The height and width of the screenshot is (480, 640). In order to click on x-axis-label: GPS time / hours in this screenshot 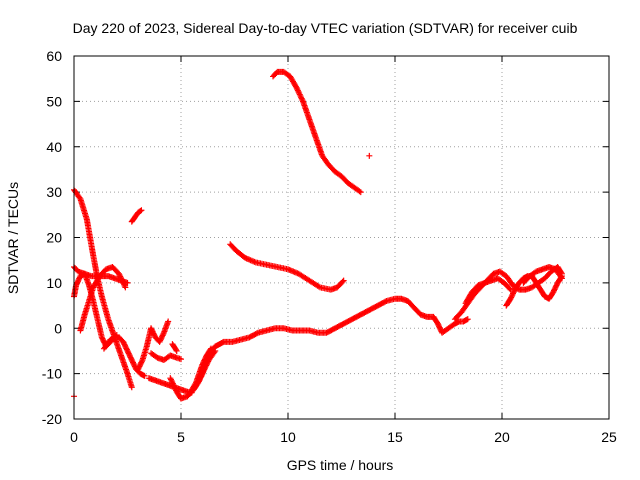, I will do `click(340, 465)`.